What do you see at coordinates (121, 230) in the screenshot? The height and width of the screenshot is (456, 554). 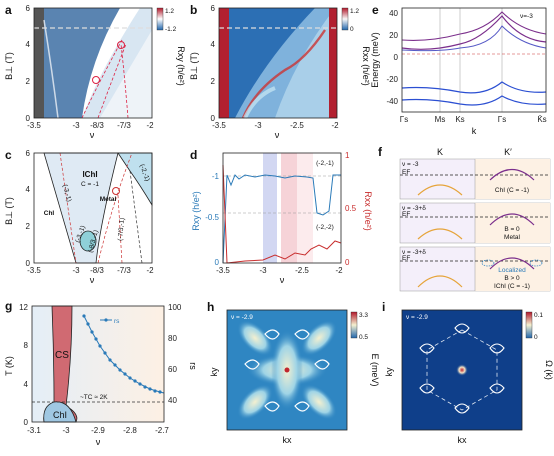 I see `fan-label: (-7/3,-1)` at bounding box center [121, 230].